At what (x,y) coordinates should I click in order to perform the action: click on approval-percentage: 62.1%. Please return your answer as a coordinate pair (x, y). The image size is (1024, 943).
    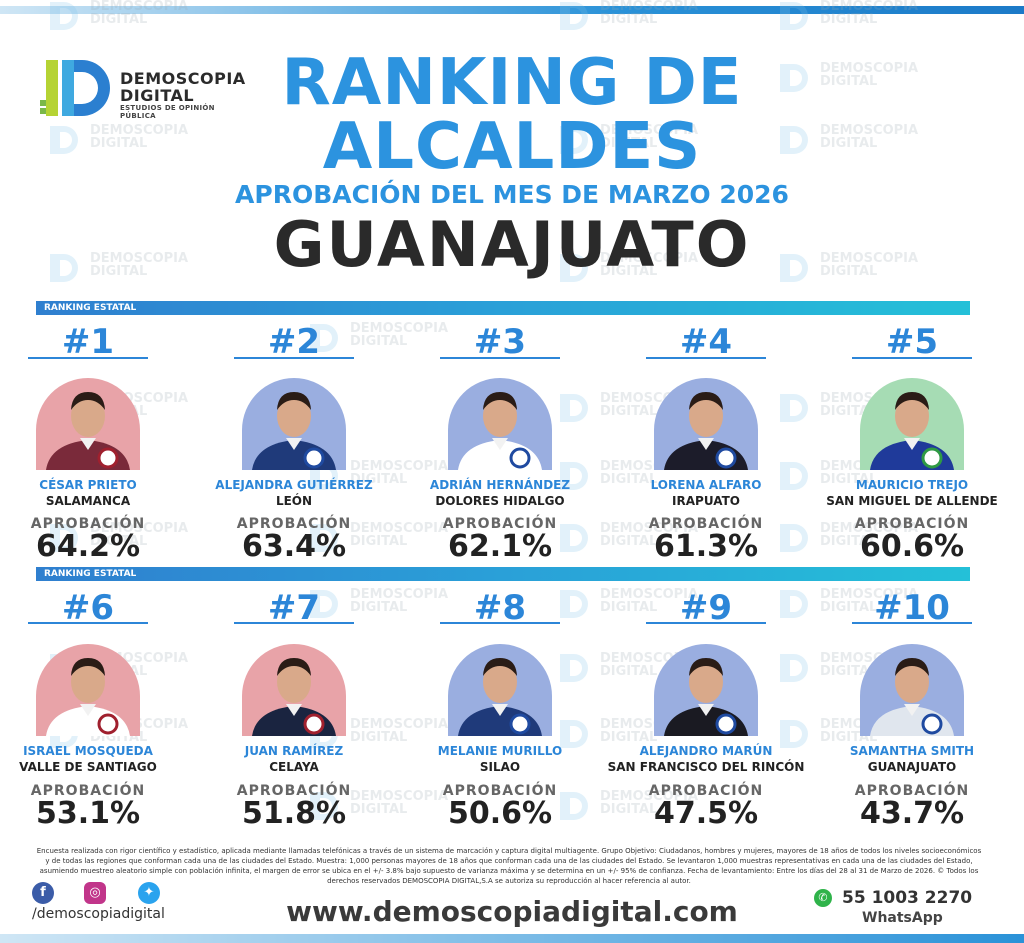
    Looking at the image, I should click on (500, 546).